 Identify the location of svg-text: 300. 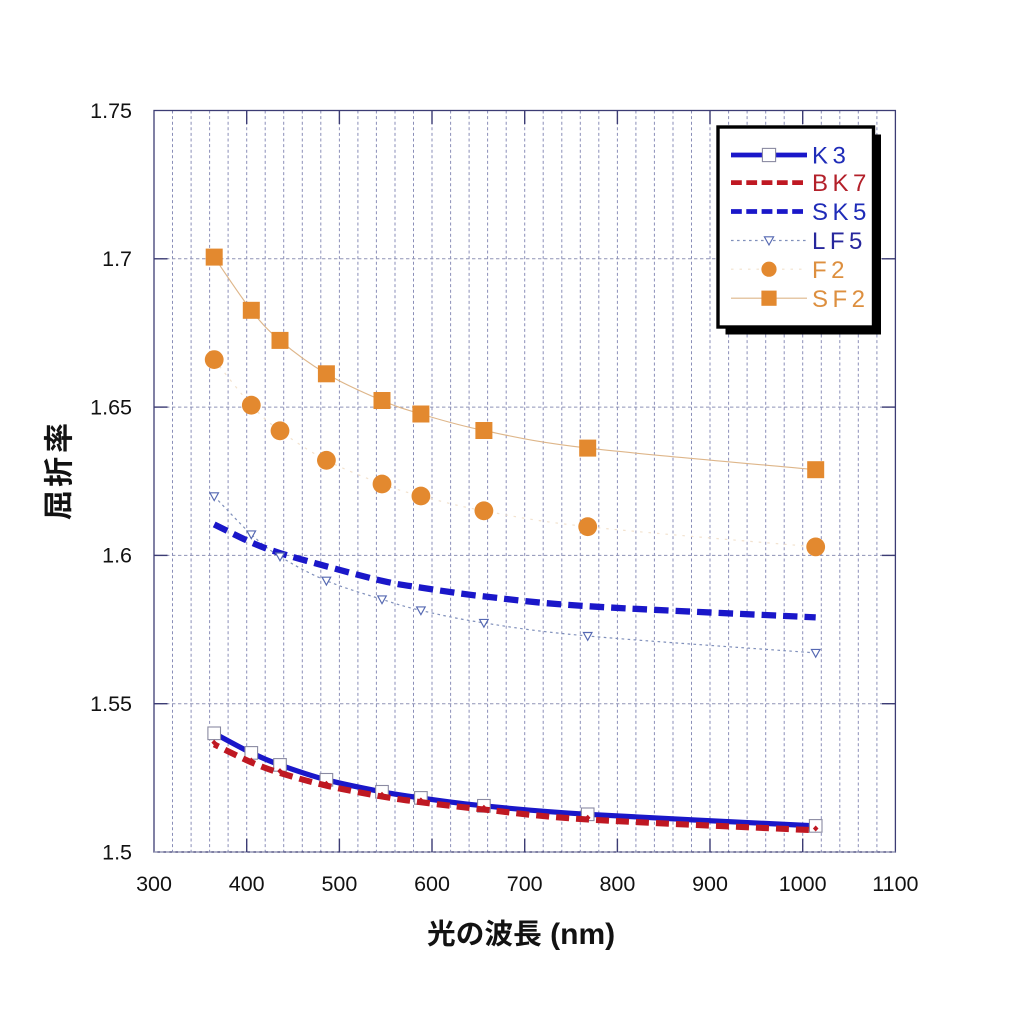
(154, 884).